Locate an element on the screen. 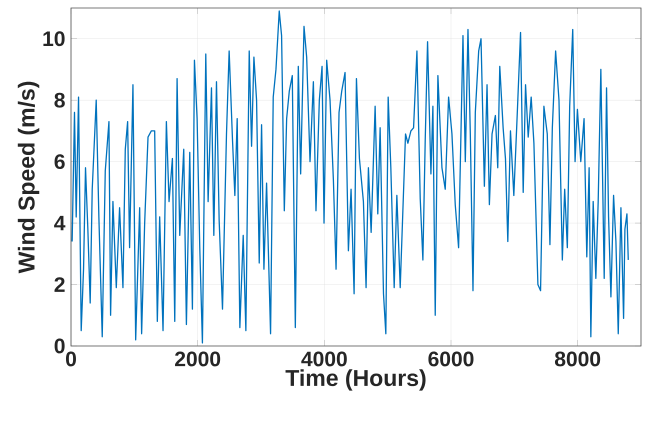 This screenshot has width=645, height=427. x-tick-label: 2000 is located at coordinates (197, 359).